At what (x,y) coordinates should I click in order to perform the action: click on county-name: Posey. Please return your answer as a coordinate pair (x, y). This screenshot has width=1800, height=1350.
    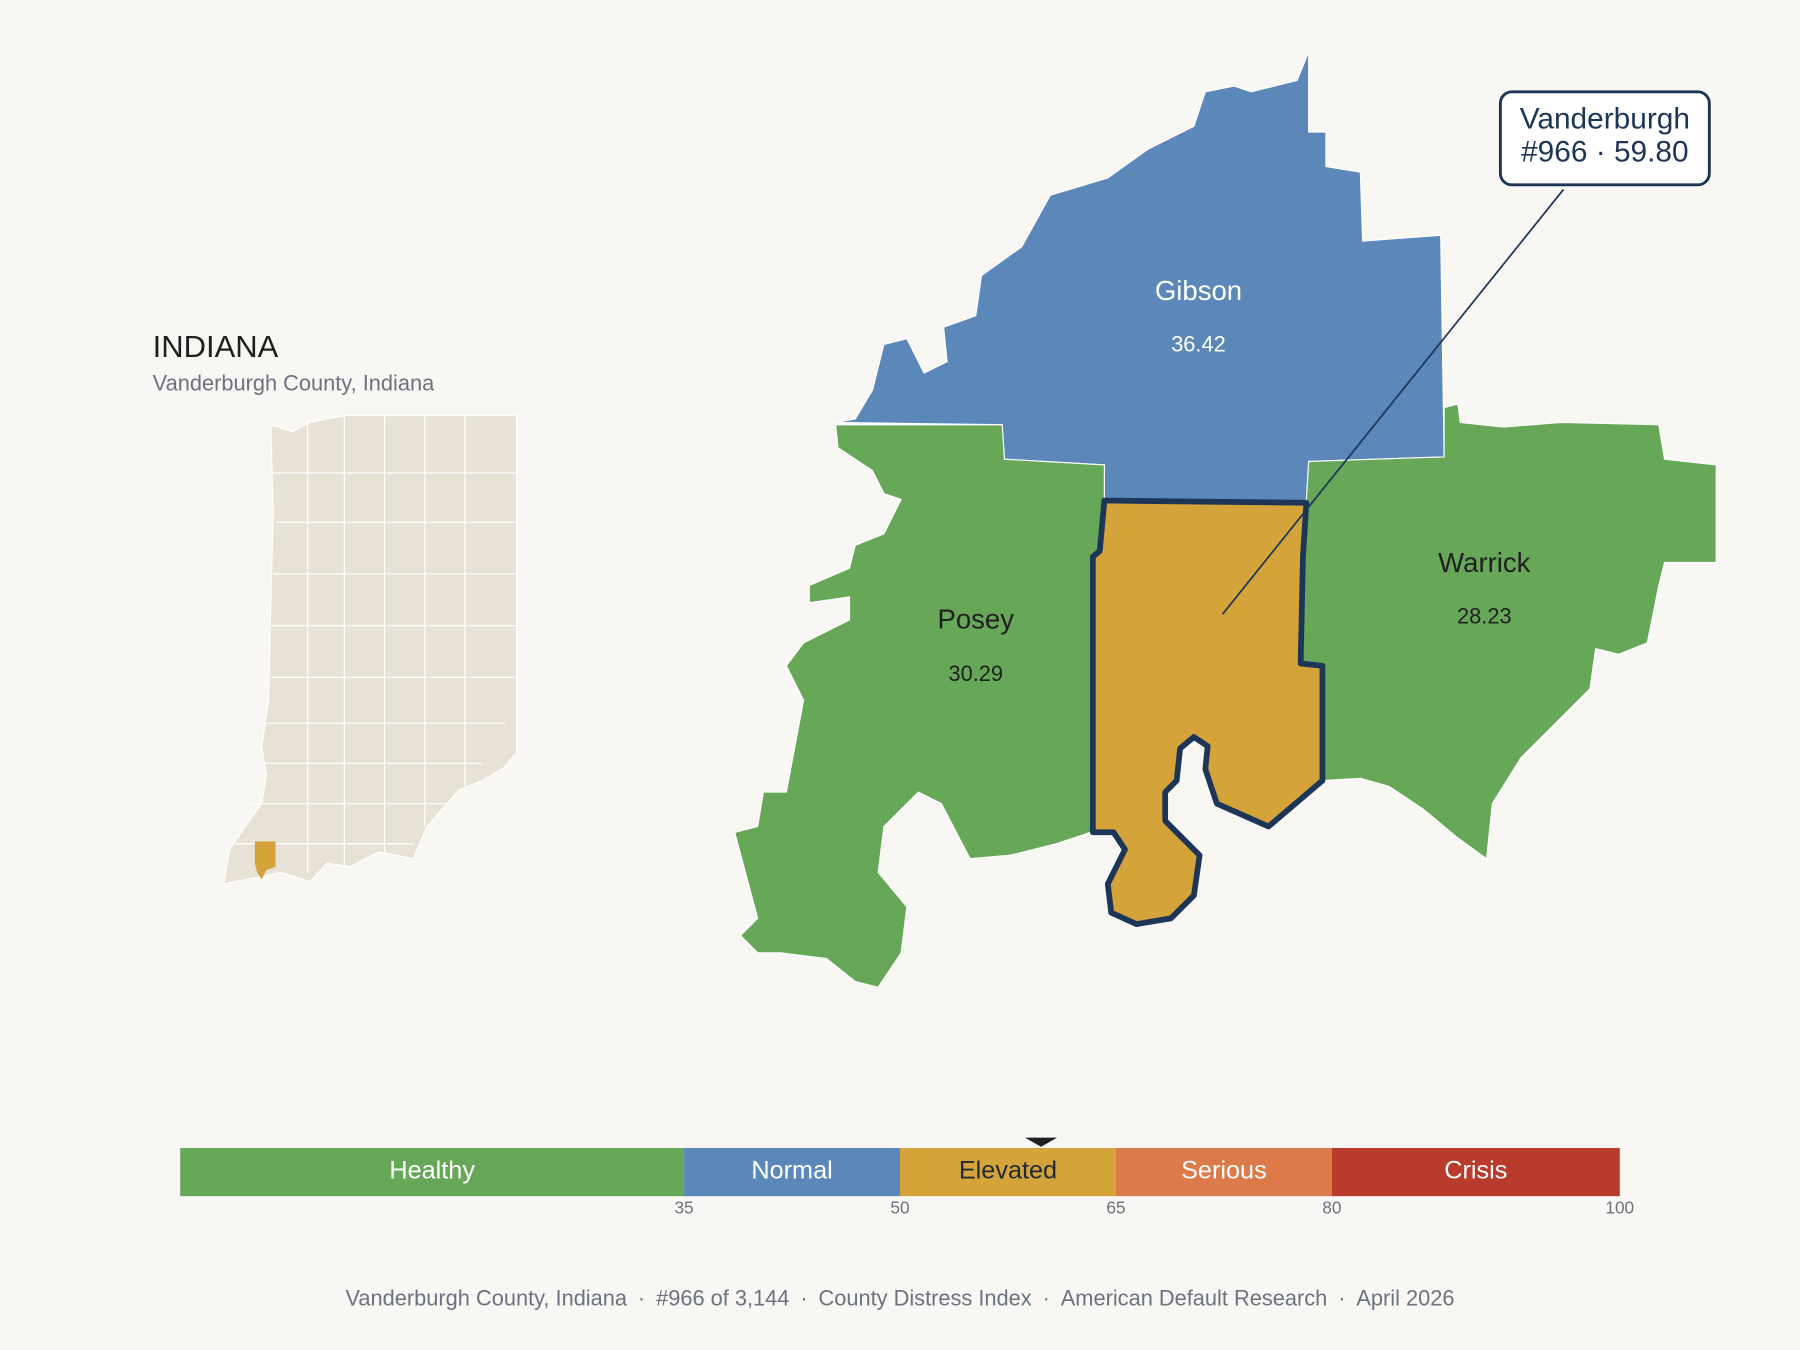
    Looking at the image, I should click on (975, 618).